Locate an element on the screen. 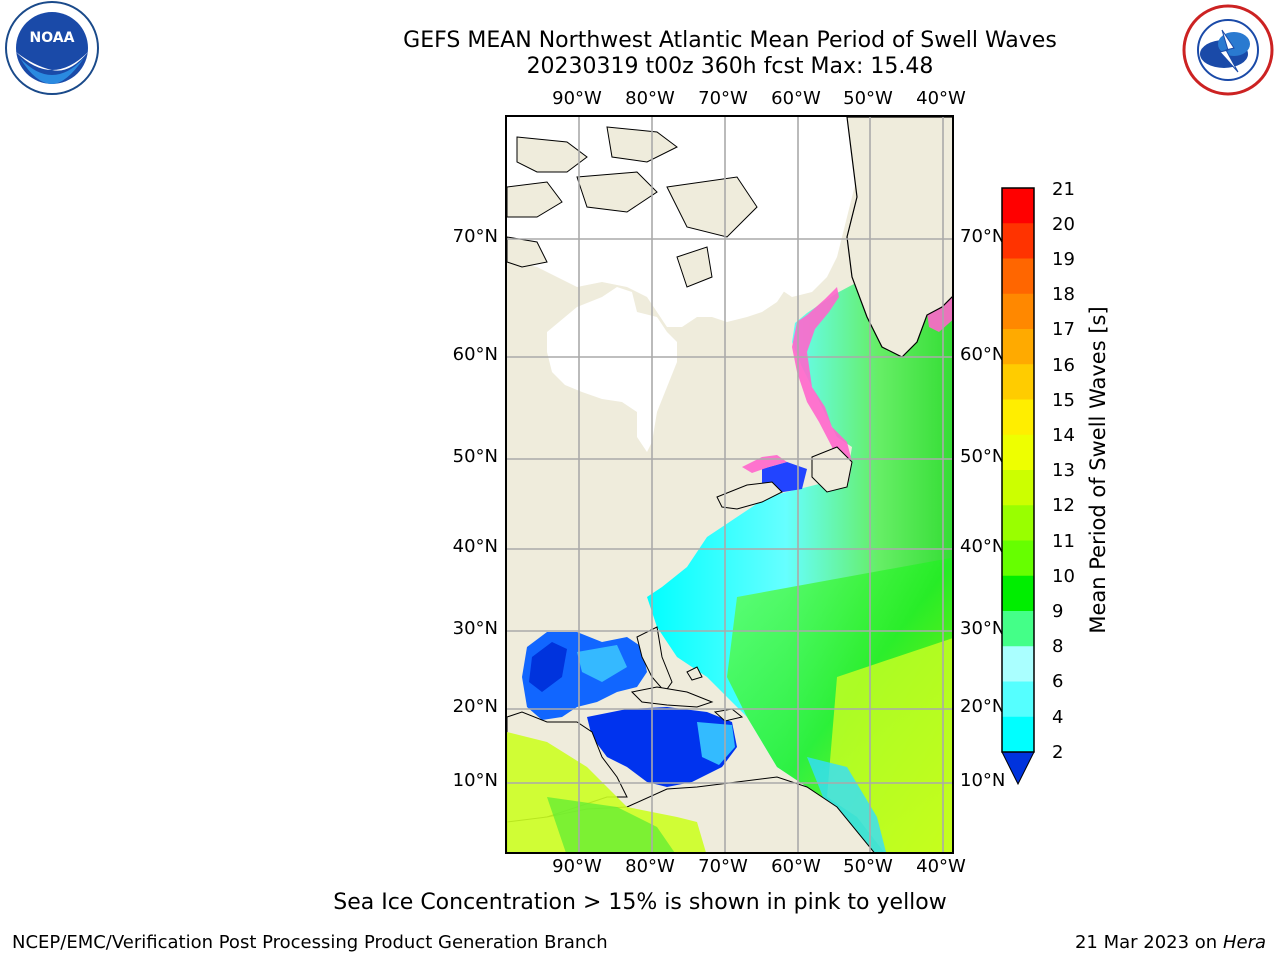 The image size is (1280, 960). nws-logo is located at coordinates (1228, 50).